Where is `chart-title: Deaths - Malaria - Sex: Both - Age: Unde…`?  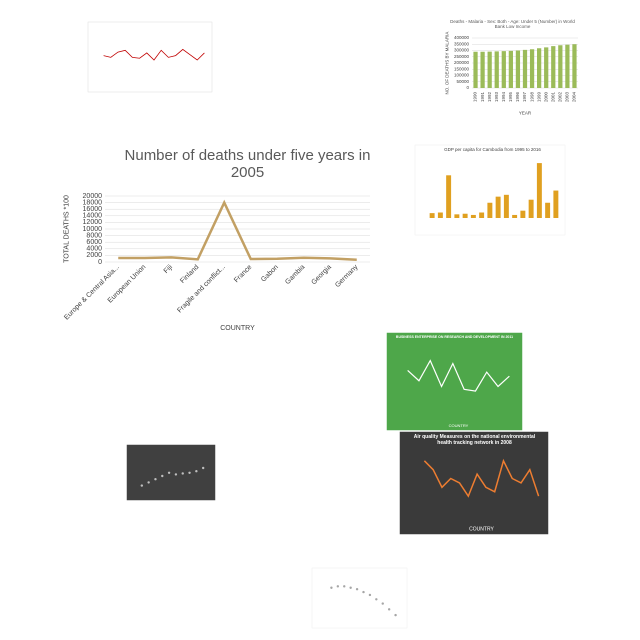 chart-title: Deaths - Malaria - Sex: Both - Age: Unde… is located at coordinates (512, 24).